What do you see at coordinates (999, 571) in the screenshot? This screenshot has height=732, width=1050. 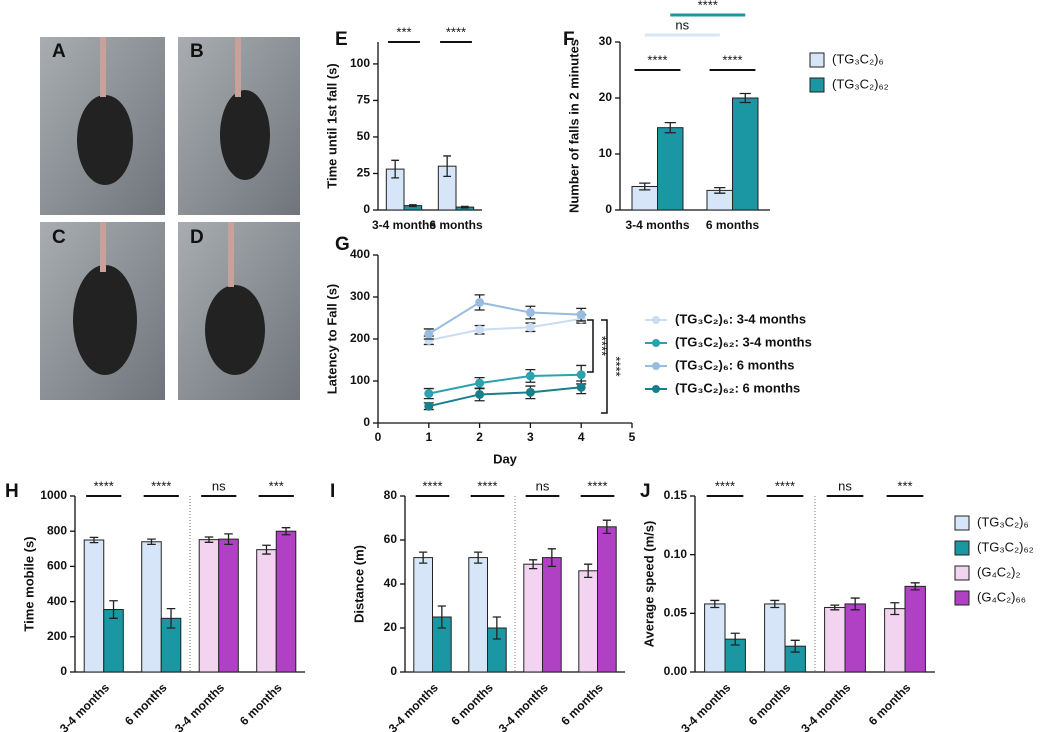 I see `legend-label: (G₄C₂)₂` at bounding box center [999, 571].